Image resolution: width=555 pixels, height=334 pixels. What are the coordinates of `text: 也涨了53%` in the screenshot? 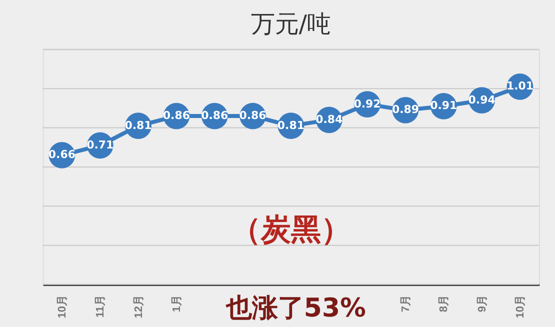 It's located at (295, 308).